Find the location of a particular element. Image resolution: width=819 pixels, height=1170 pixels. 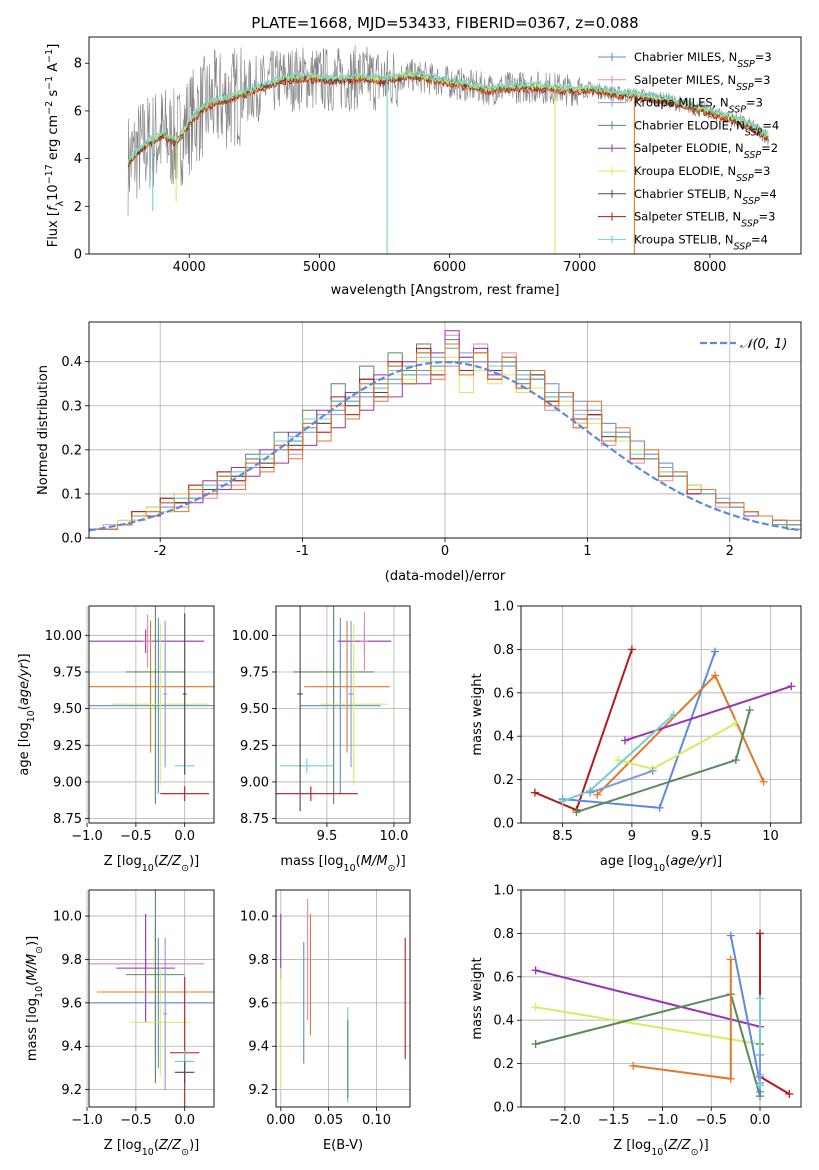

y-tick-label: 4 is located at coordinates (78, 159).